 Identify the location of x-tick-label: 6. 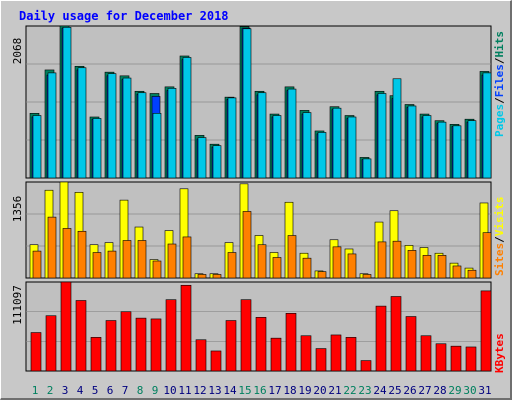
(110, 390).